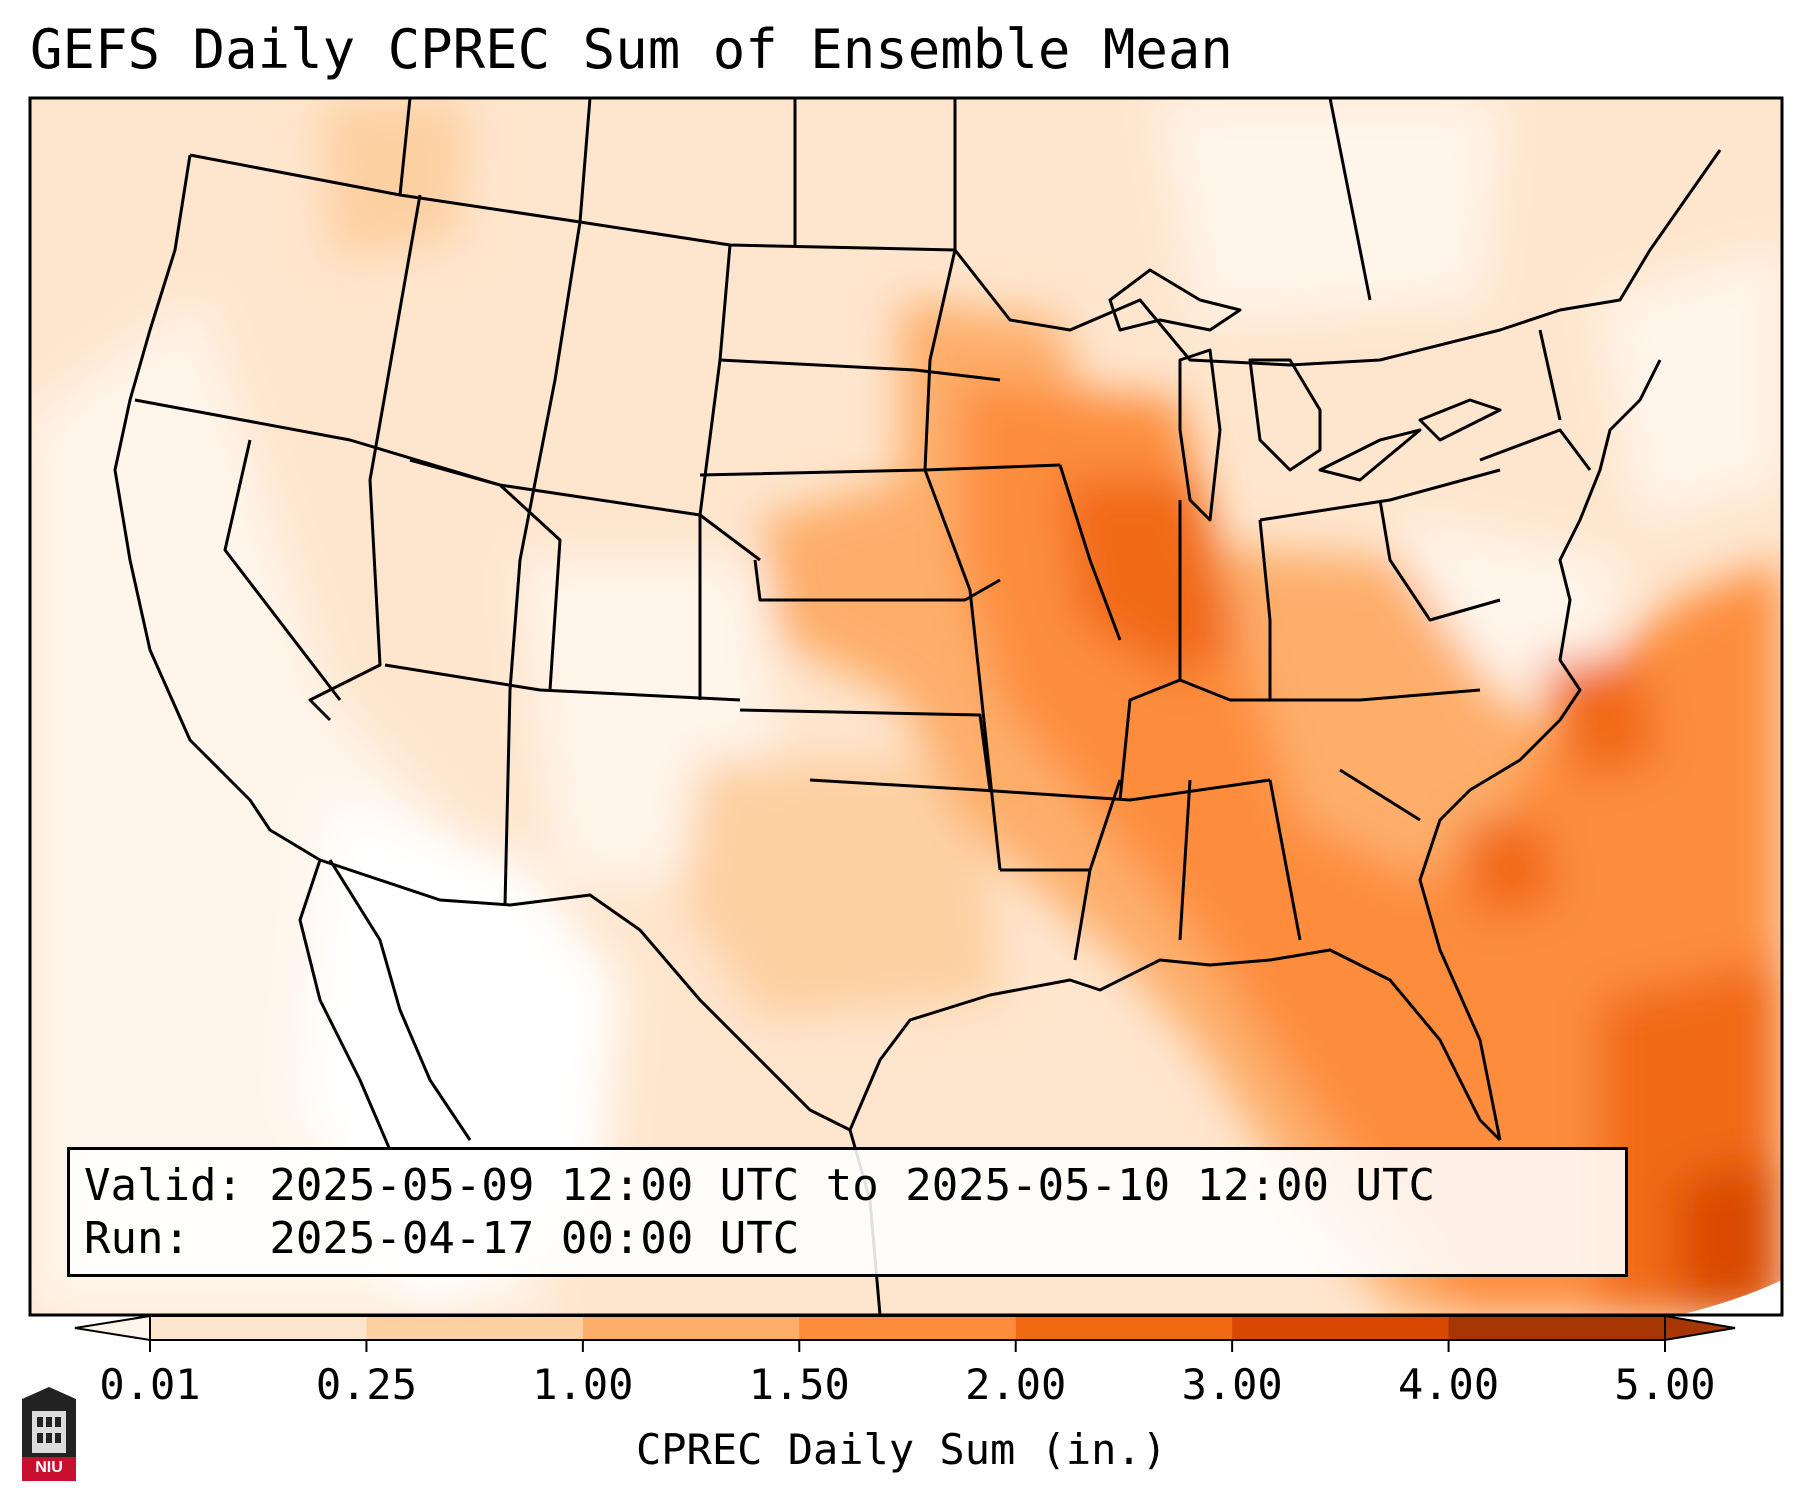 Image resolution: width=1803 pixels, height=1500 pixels. Describe the element at coordinates (1232, 1384) in the screenshot. I see `colorbar-tick-label: 3.00` at that location.